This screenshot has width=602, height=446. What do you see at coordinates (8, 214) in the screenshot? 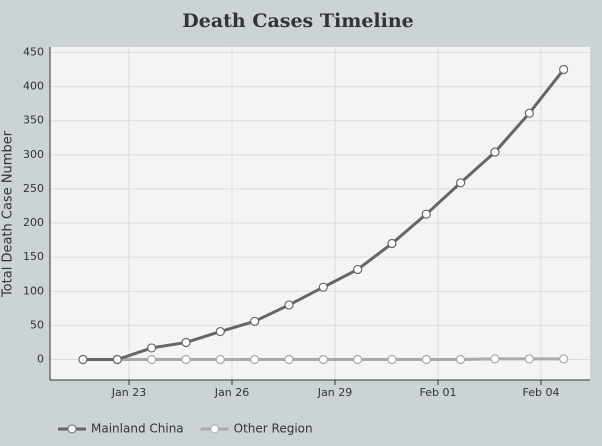
I see `y-axis-label: Total Death Case Number` at bounding box center [8, 214].